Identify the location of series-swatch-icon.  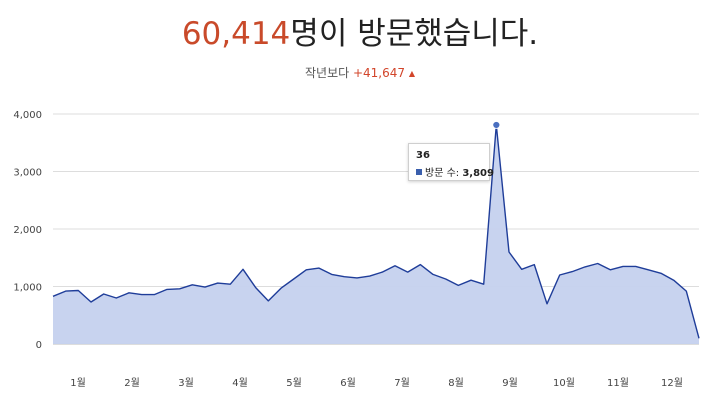
(419, 172).